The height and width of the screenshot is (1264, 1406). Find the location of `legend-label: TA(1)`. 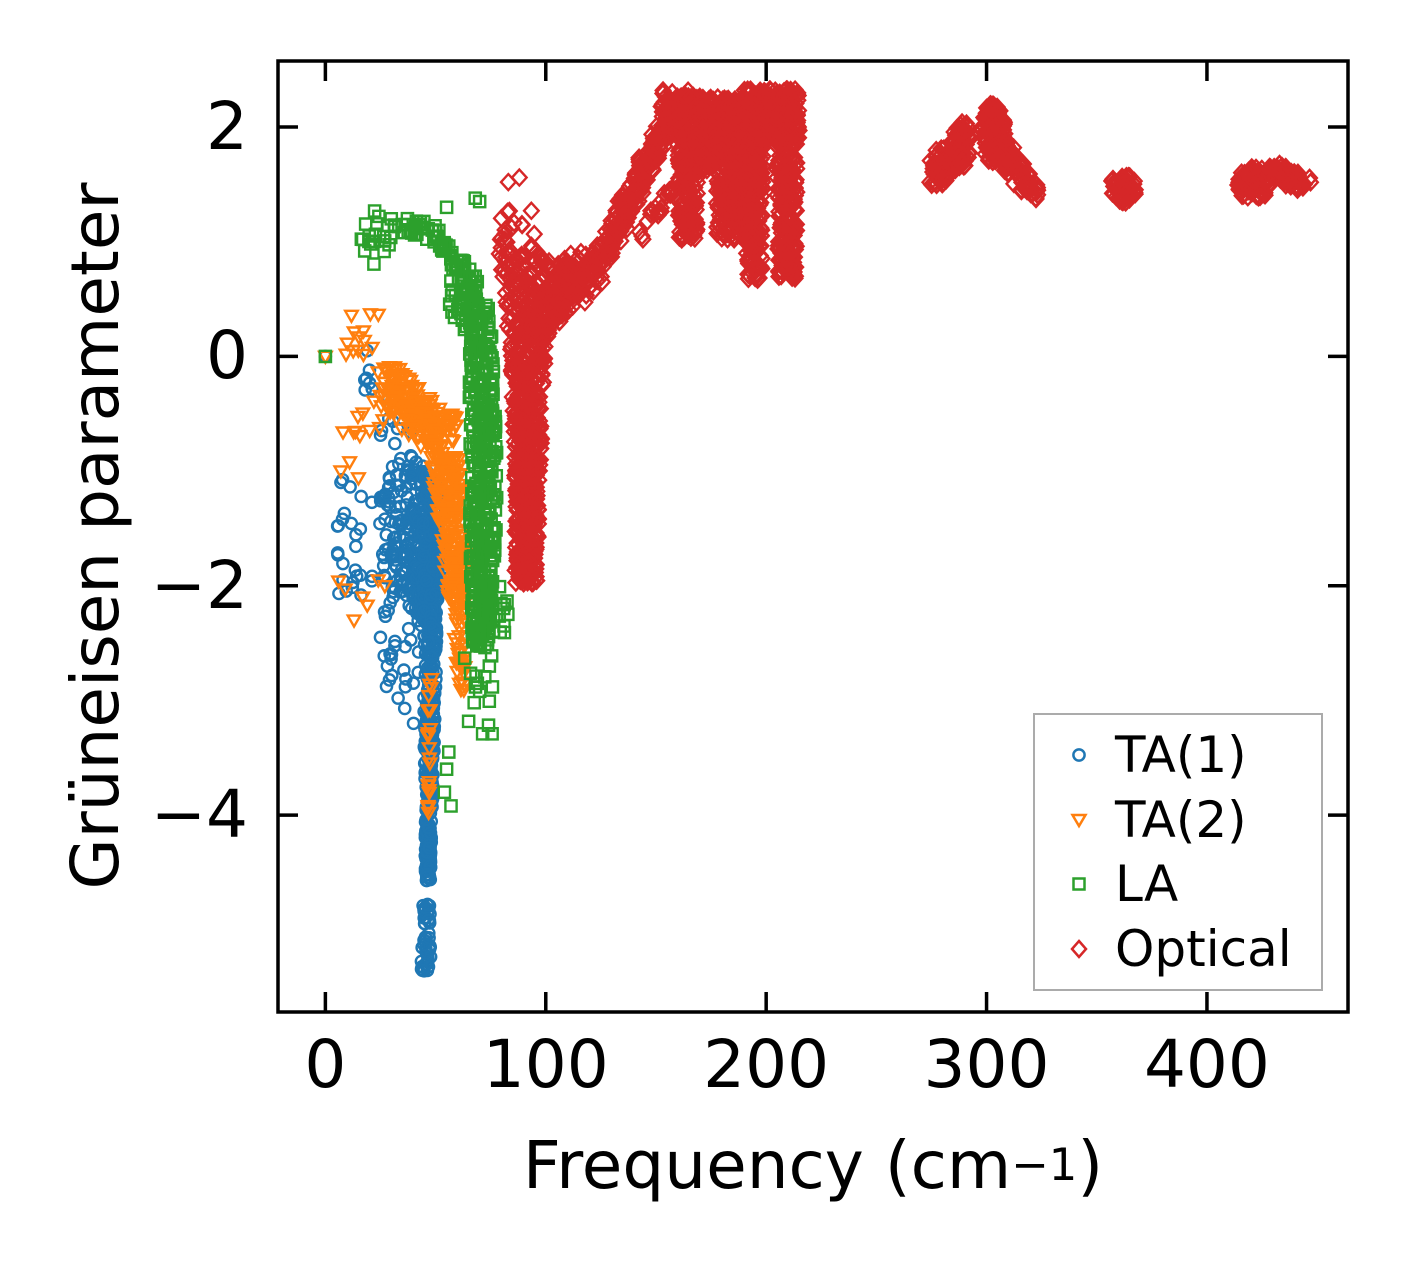

legend-label: TA(1) is located at coordinates (1181, 755).